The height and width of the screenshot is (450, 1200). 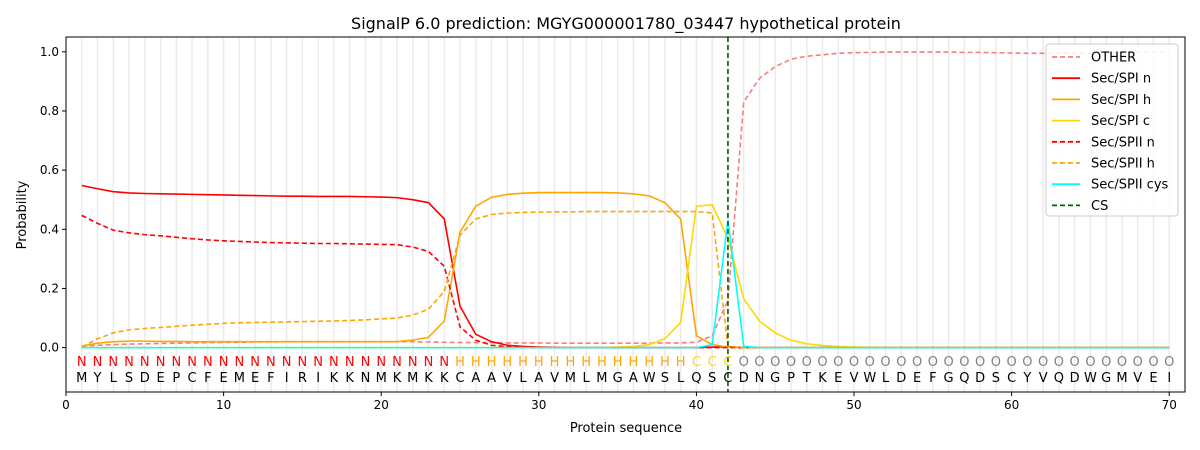 What do you see at coordinates (366, 378) in the screenshot?
I see `residue-label: N` at bounding box center [366, 378].